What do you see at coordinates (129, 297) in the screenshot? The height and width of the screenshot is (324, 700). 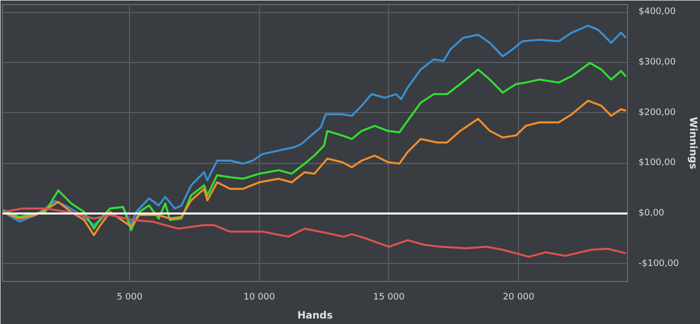 I see `x-tick-label: 5 000` at bounding box center [129, 297].